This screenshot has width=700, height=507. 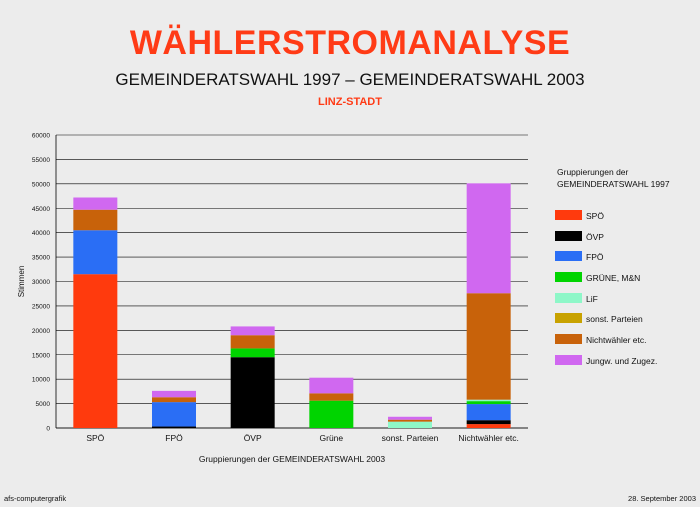 I want to click on legend-label: LiF, so click(x=592, y=298).